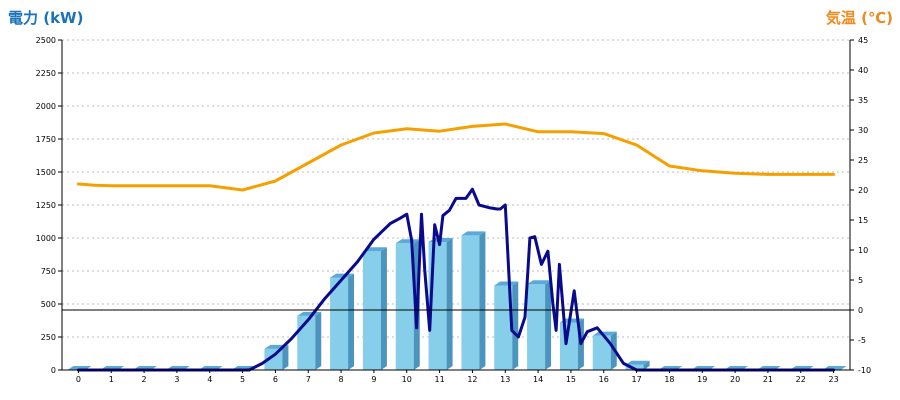 The height and width of the screenshot is (400, 900). I want to click on right-tick-label: 10, so click(863, 250).